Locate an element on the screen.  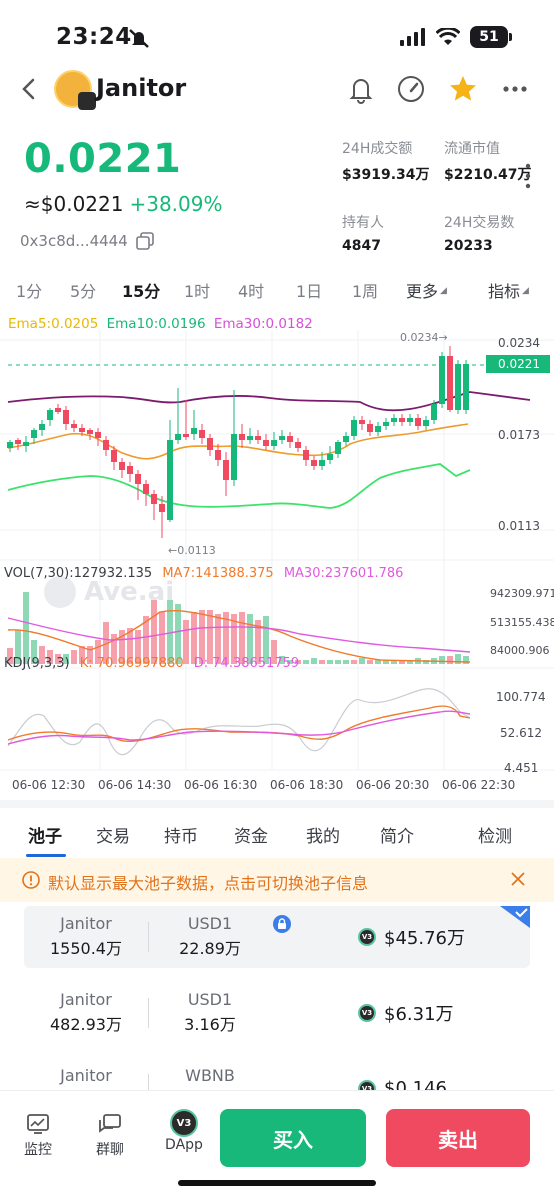
ema-legend: Ema5:0.0205 Ema10:0.0196 Ema30:0.0182 is located at coordinates (160, 324).